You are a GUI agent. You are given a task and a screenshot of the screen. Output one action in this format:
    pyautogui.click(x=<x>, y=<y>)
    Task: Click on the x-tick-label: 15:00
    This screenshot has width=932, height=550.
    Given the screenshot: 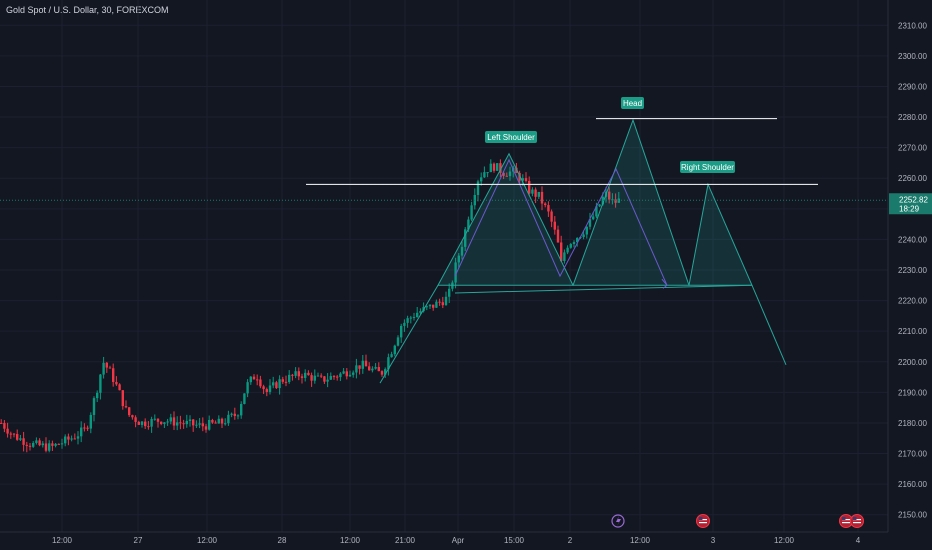 What is the action you would take?
    pyautogui.click(x=514, y=540)
    